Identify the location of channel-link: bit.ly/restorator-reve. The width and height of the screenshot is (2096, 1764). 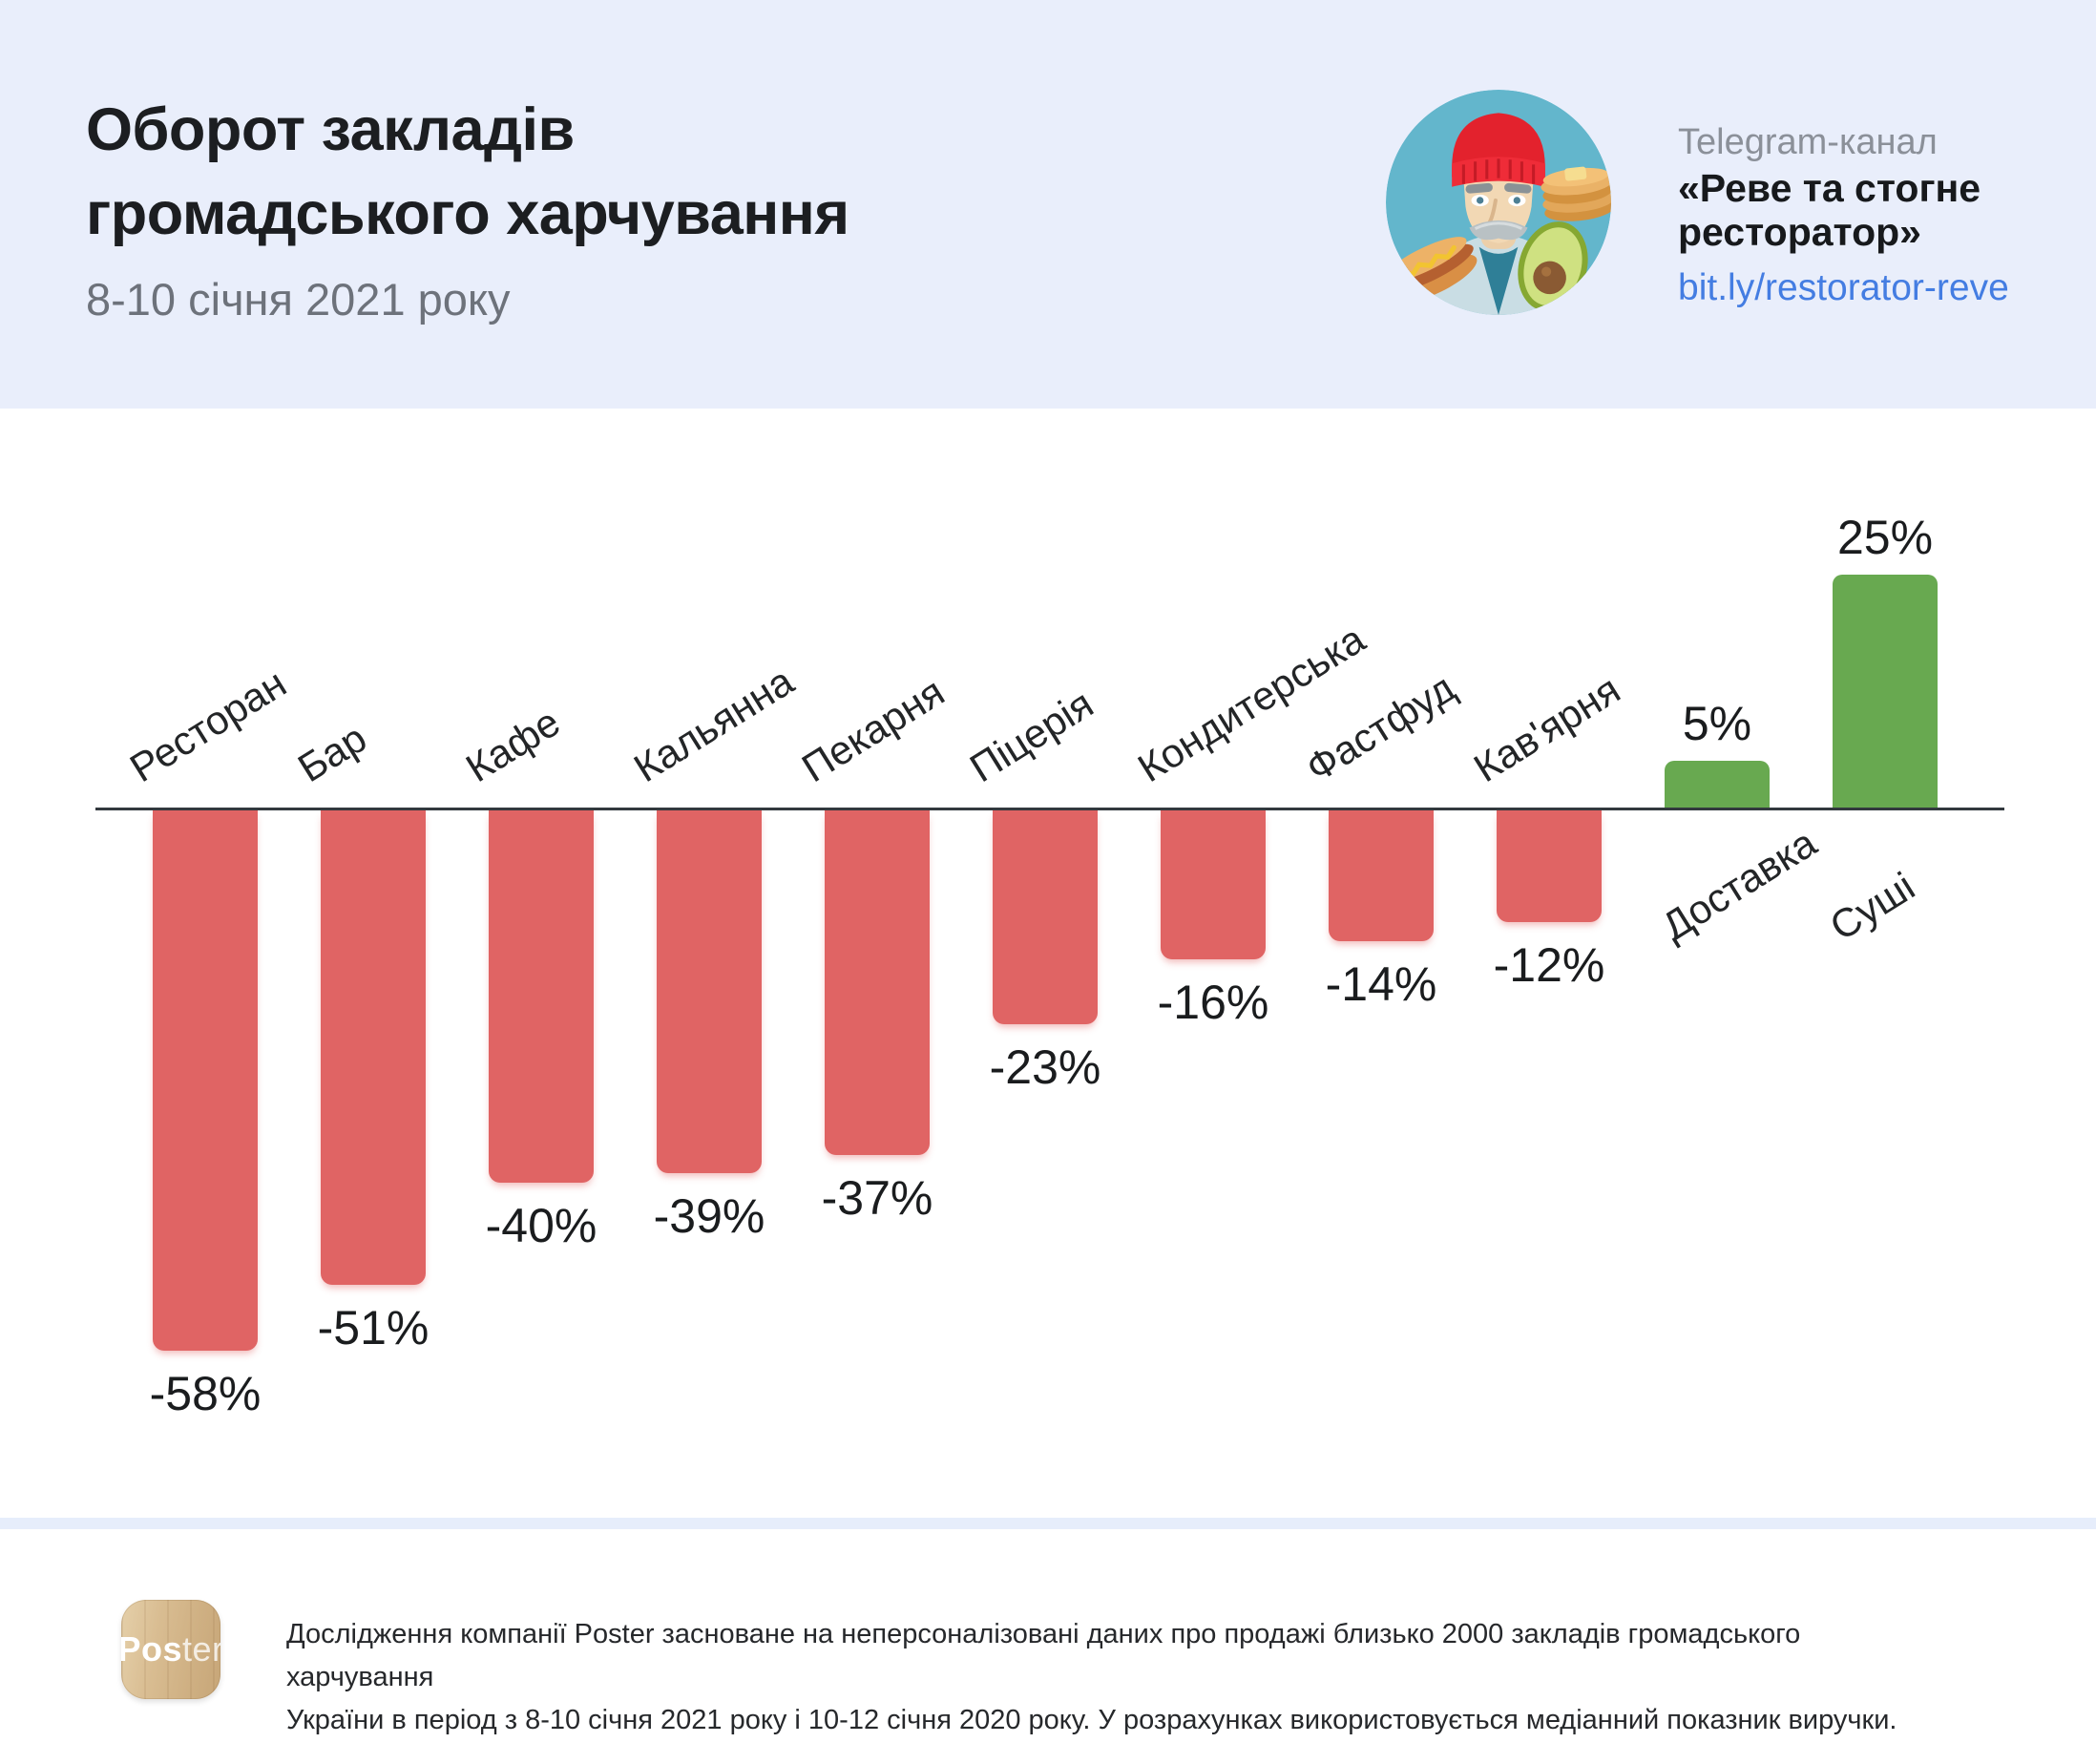
(1843, 287).